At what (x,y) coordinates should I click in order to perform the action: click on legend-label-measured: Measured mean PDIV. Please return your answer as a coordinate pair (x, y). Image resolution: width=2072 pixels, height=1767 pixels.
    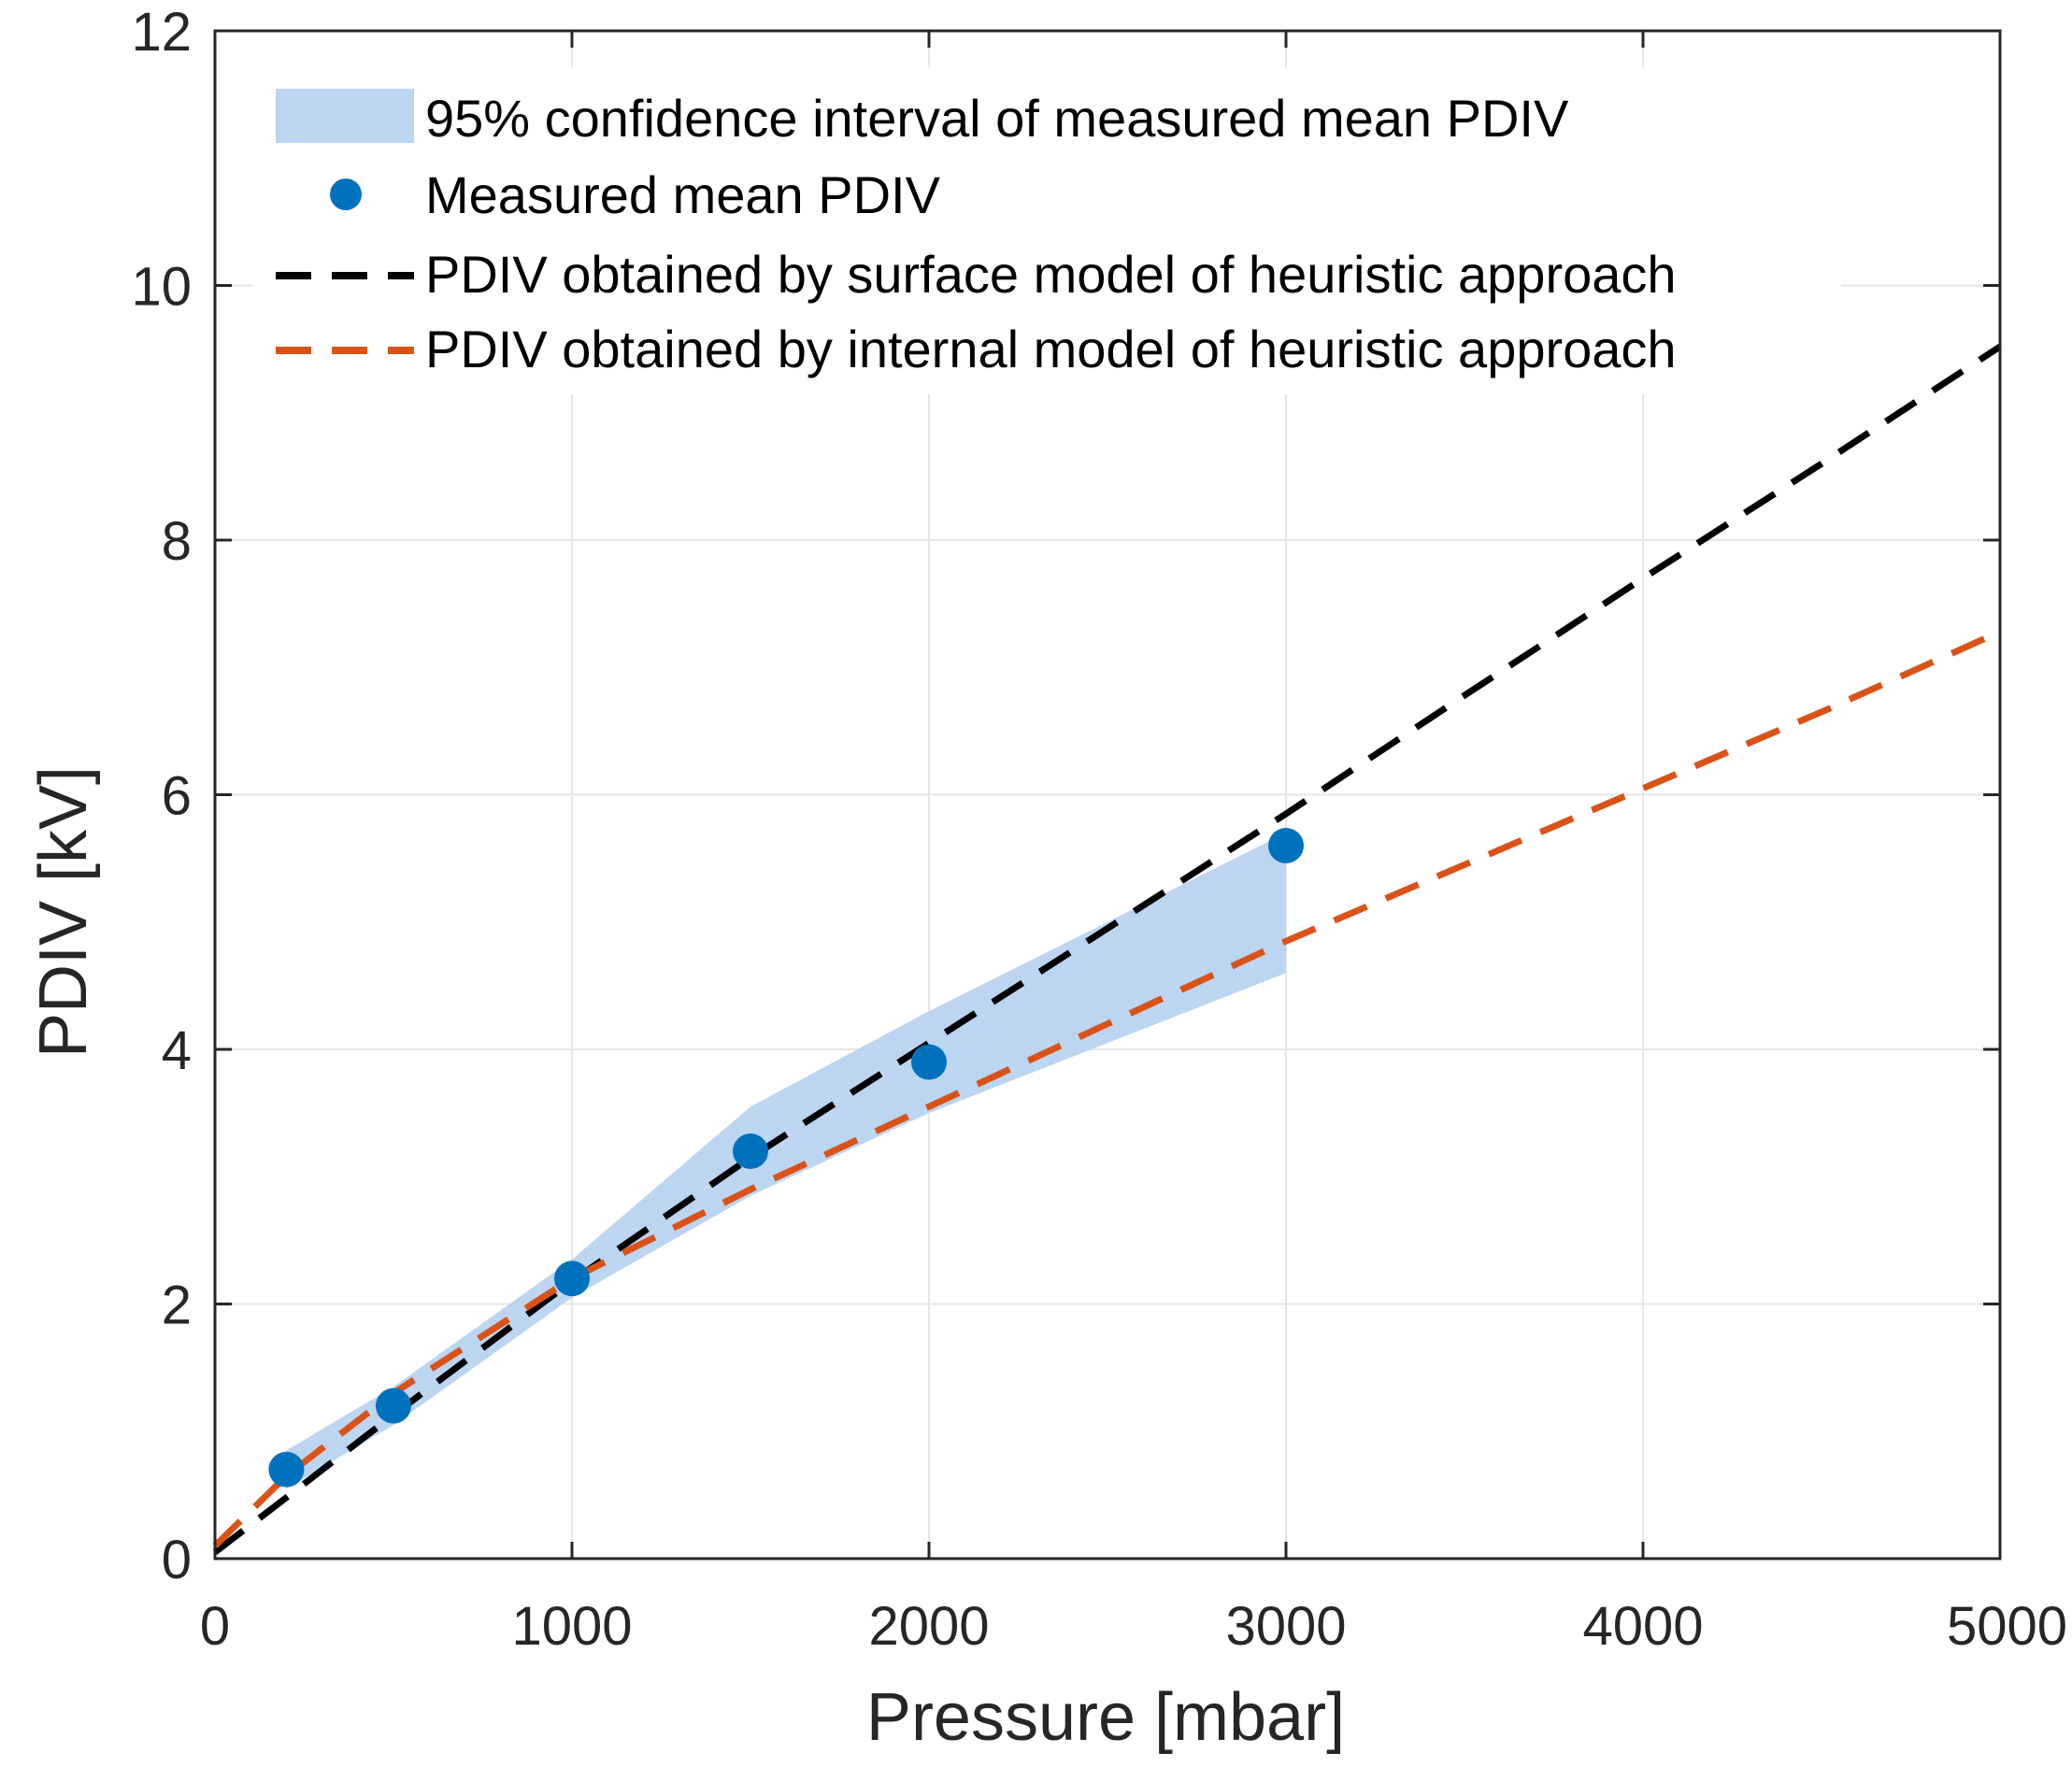
    Looking at the image, I should click on (683, 194).